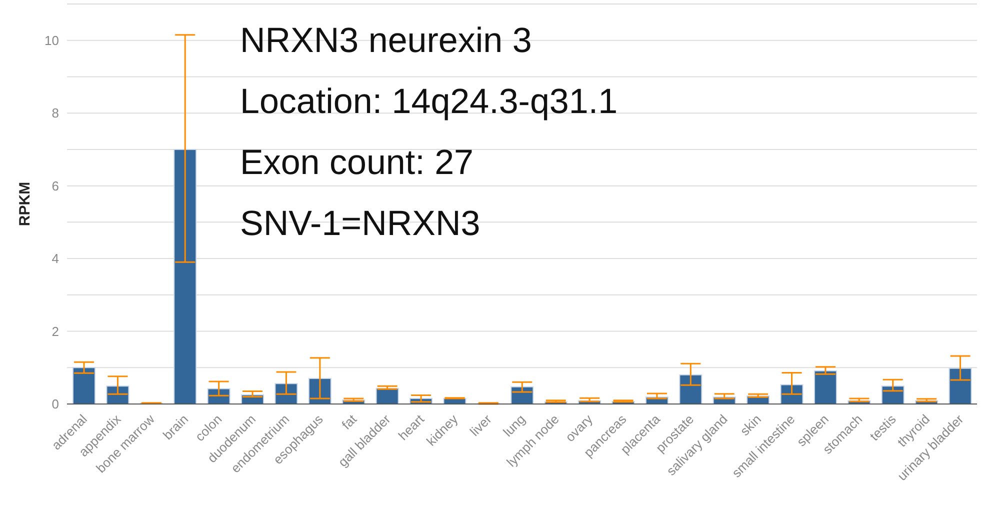  What do you see at coordinates (55, 404) in the screenshot?
I see `y-tick-label: 0` at bounding box center [55, 404].